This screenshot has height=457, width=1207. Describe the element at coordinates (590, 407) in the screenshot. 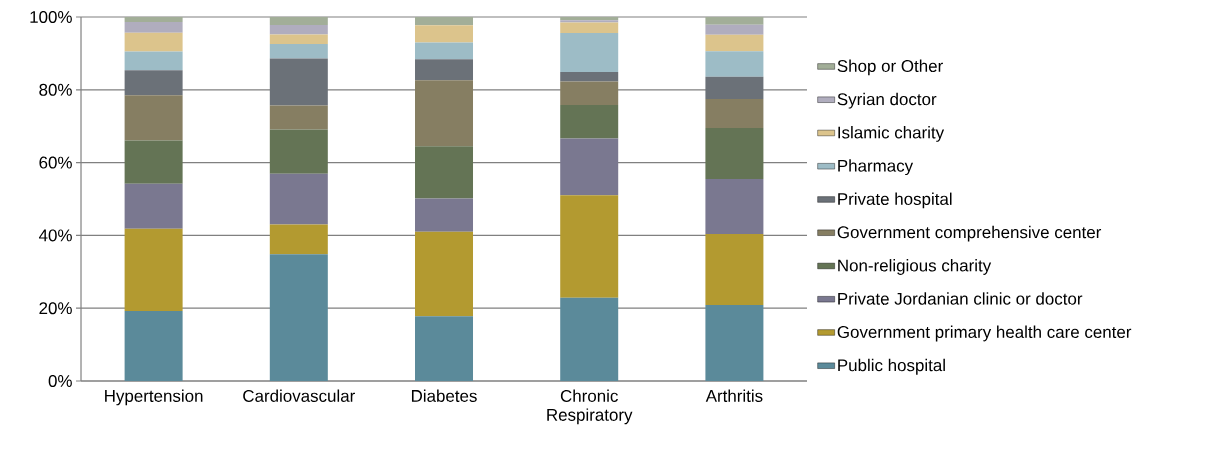

I see `x-tick-label: Chronic Respiratory` at that location.